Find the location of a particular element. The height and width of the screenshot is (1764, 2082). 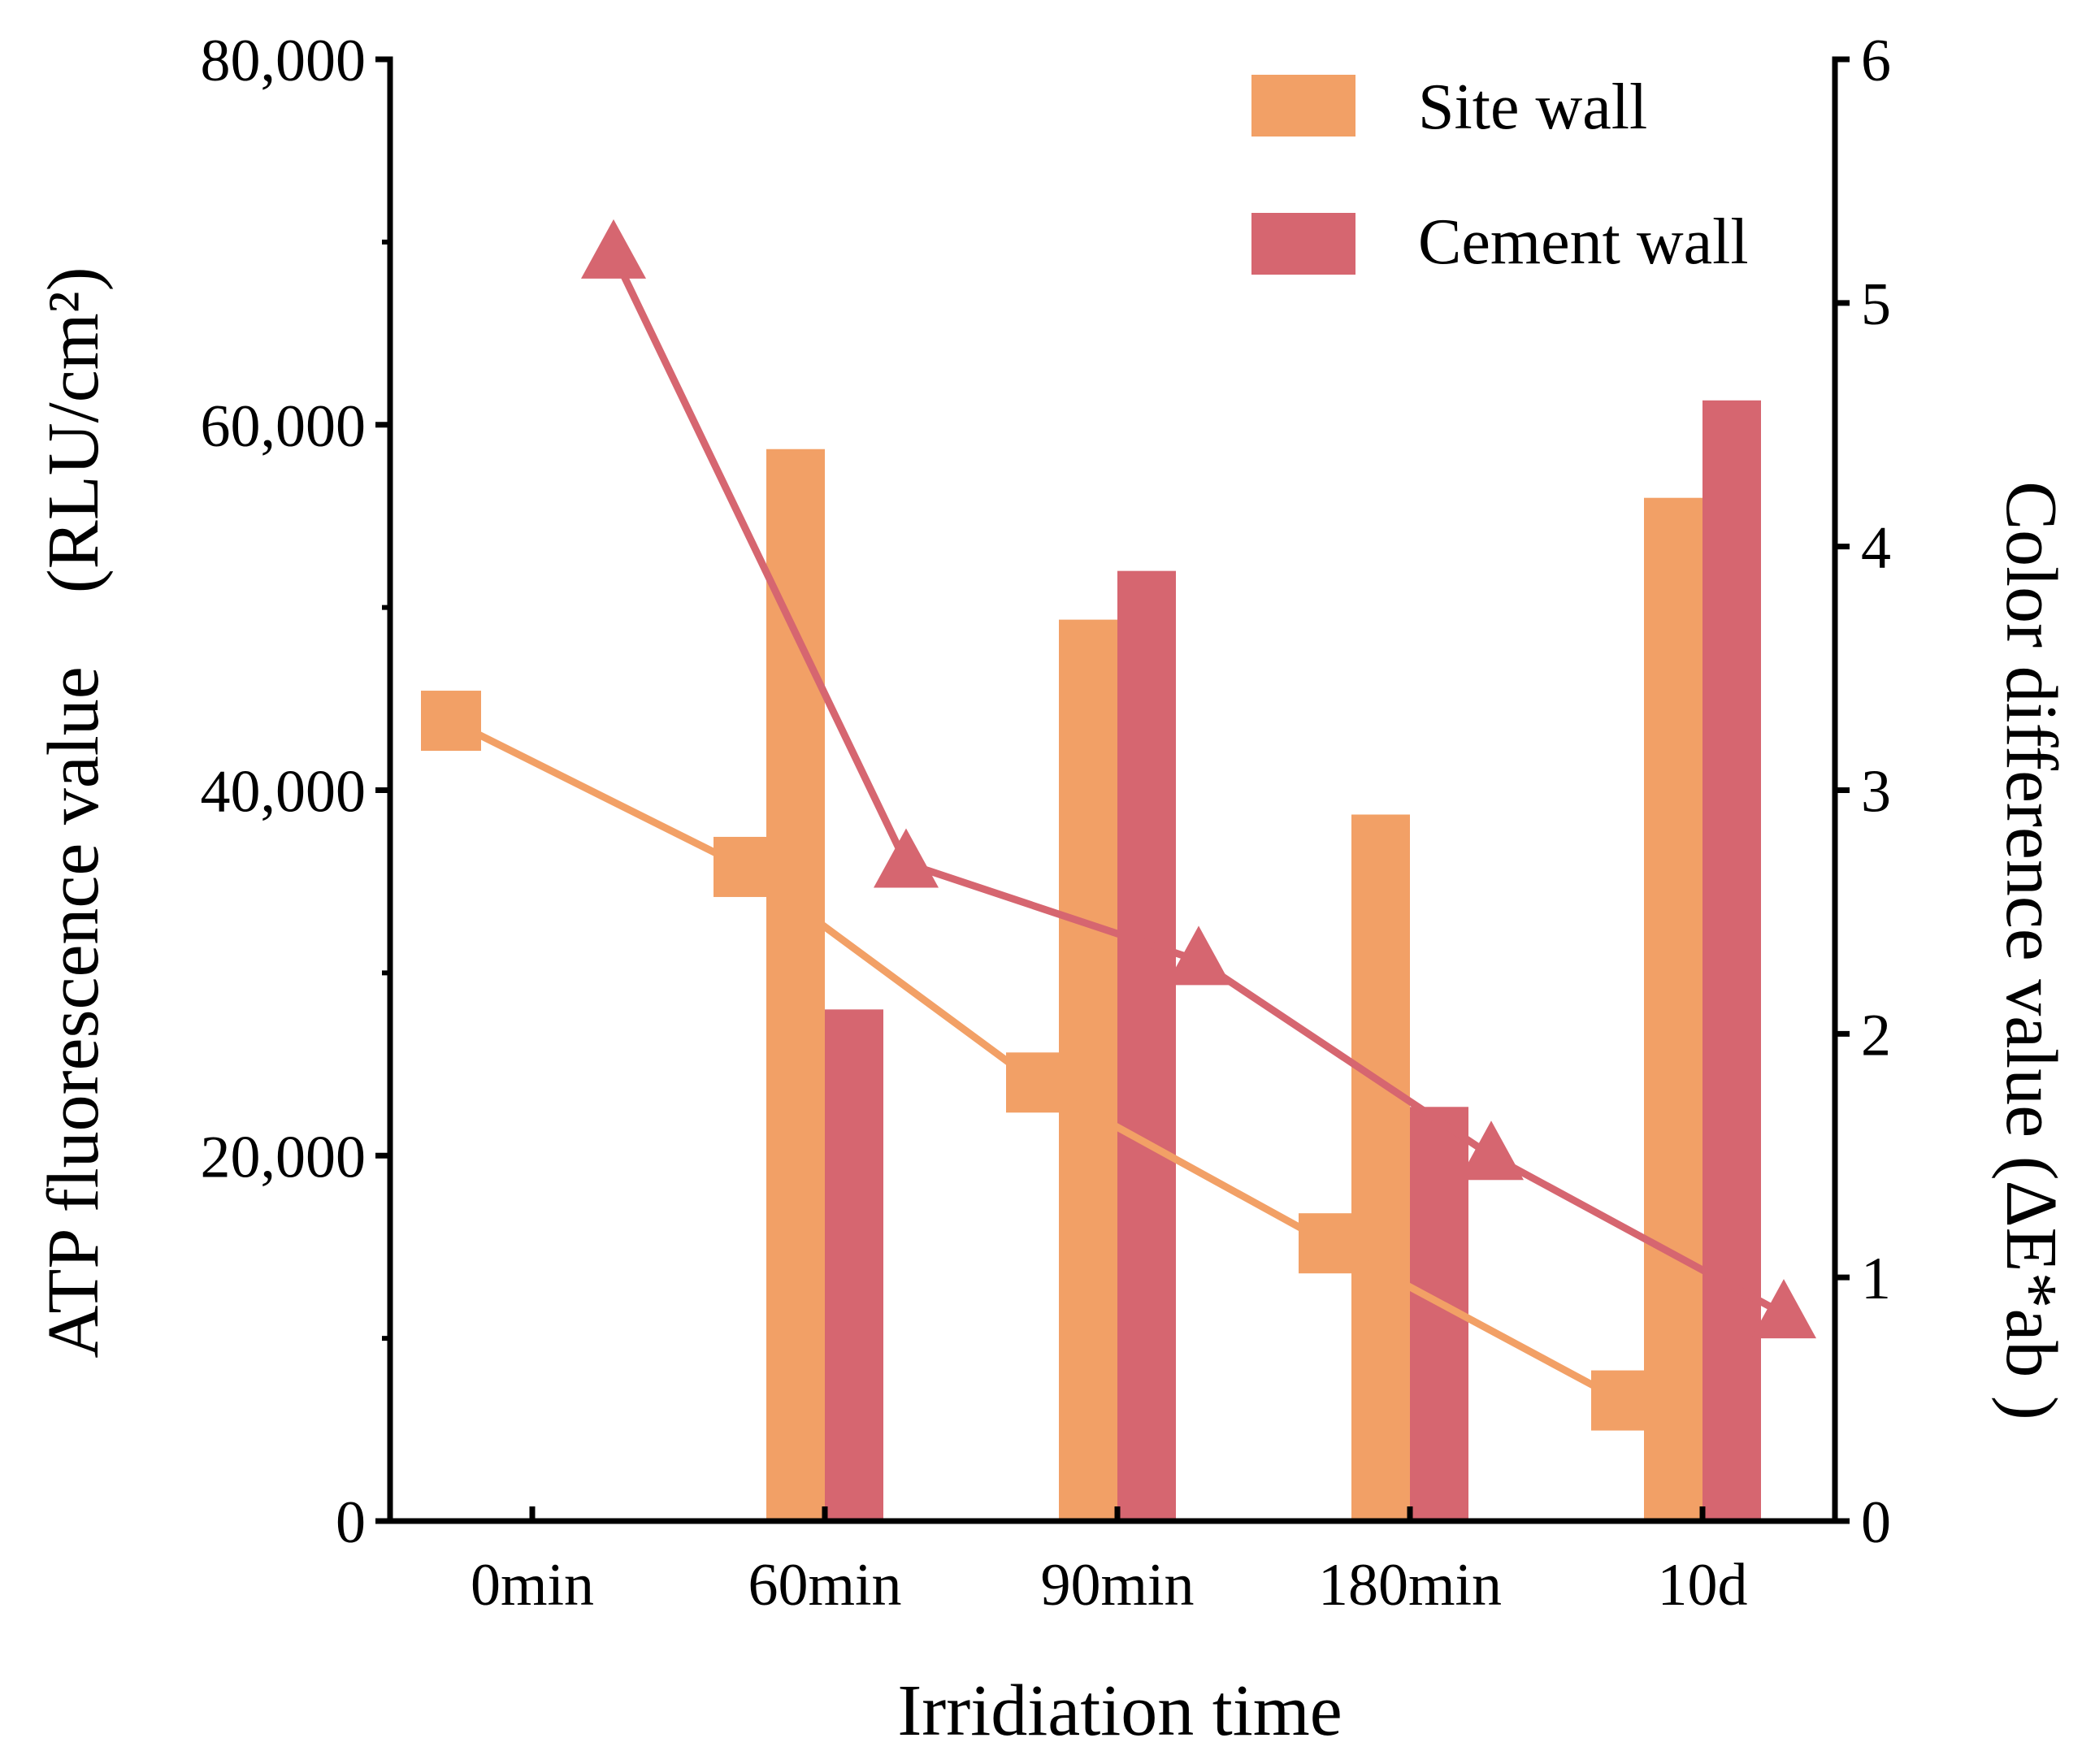

y-right-tick-label: 4 is located at coordinates (1876, 548).